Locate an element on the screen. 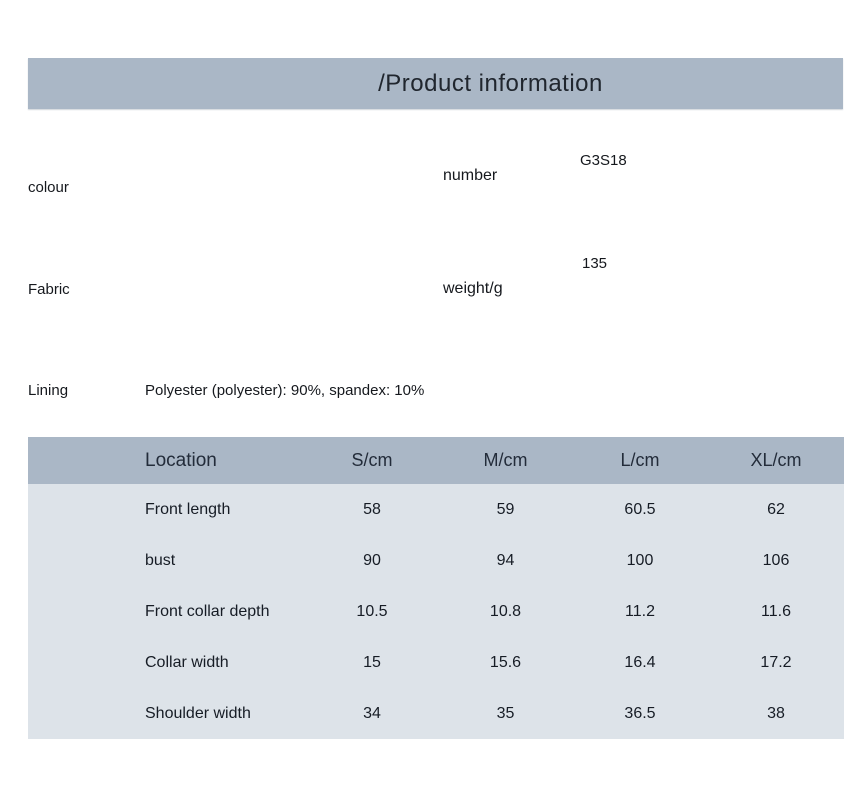  number-label: number is located at coordinates (470, 175).